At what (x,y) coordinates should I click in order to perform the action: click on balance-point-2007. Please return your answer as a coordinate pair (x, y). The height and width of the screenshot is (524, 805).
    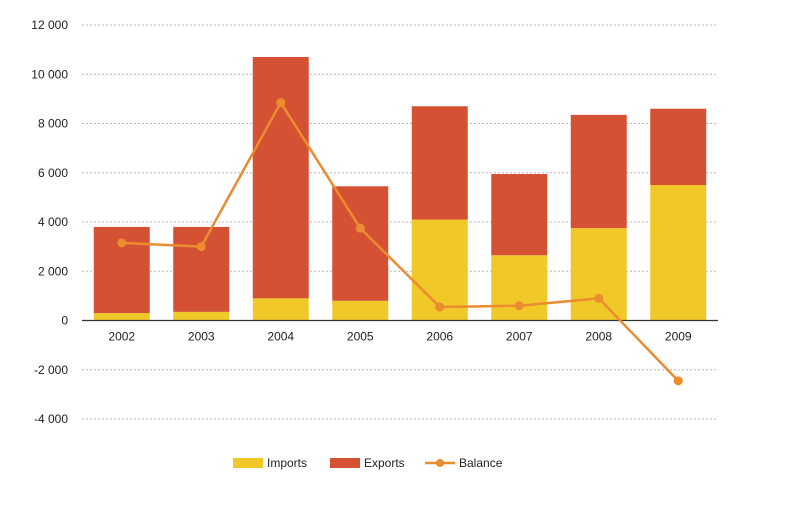
    Looking at the image, I should click on (519, 306).